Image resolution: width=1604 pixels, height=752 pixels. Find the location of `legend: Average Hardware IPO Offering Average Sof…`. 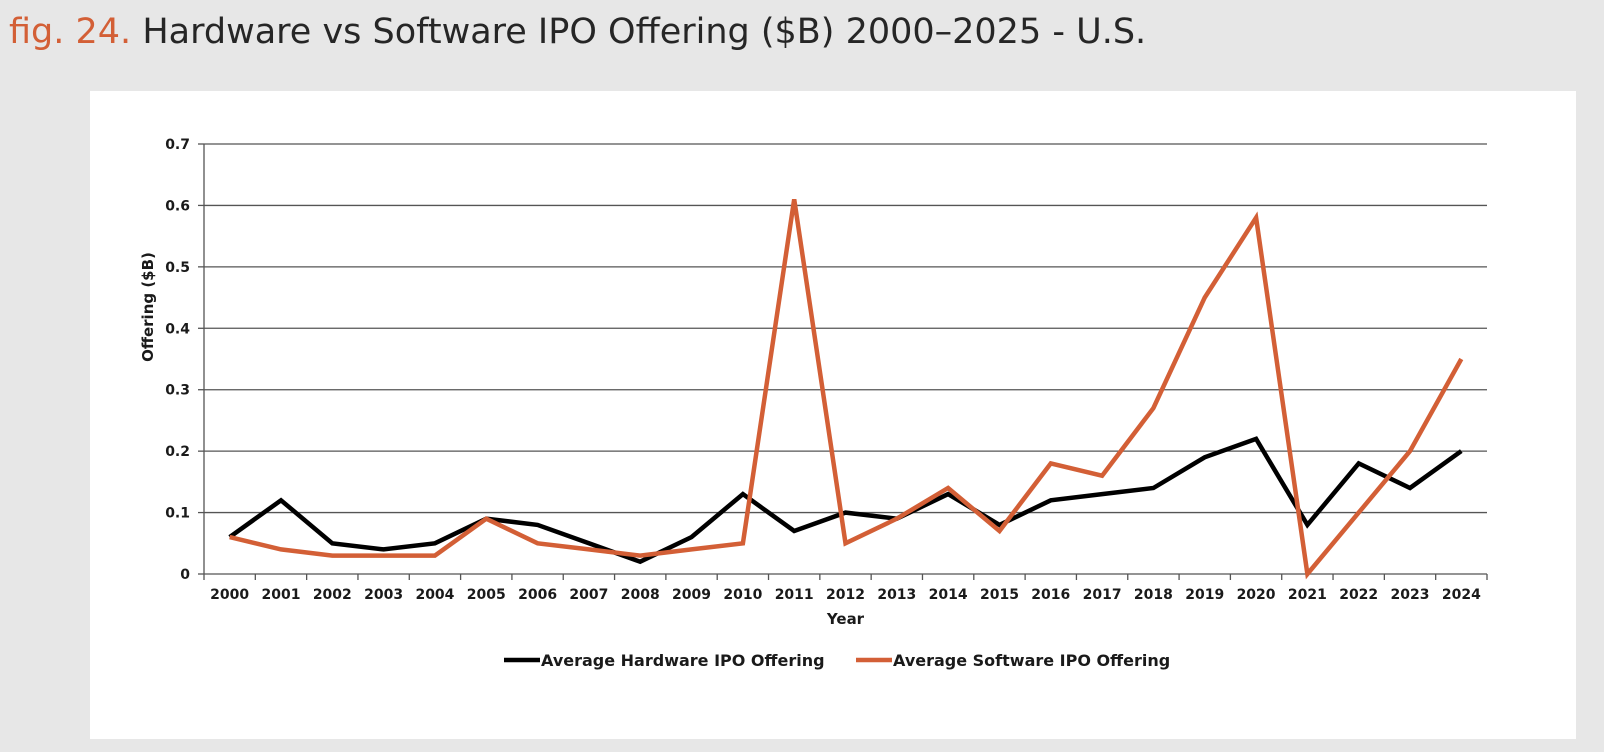

legend: Average Hardware IPO Offering Average Sof… is located at coordinates (837, 660).